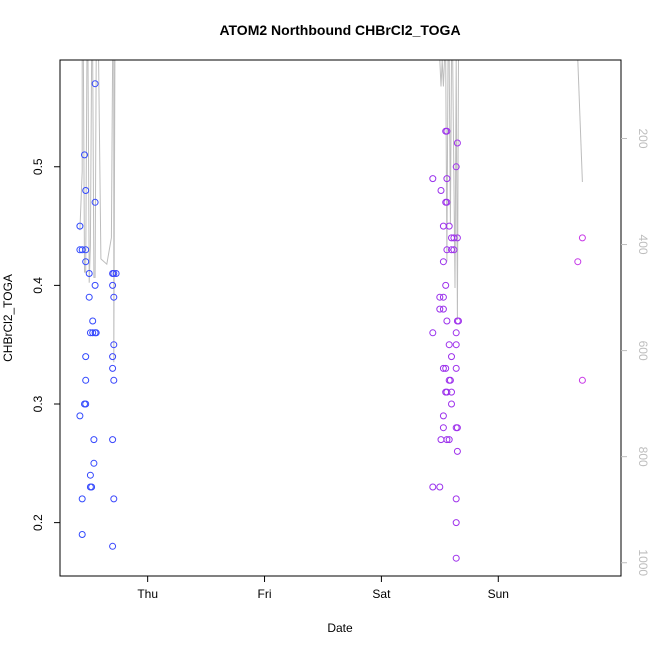 The width and height of the screenshot is (650, 650). What do you see at coordinates (643, 351) in the screenshot?
I see `y2-tick-label-2: 600` at bounding box center [643, 351].